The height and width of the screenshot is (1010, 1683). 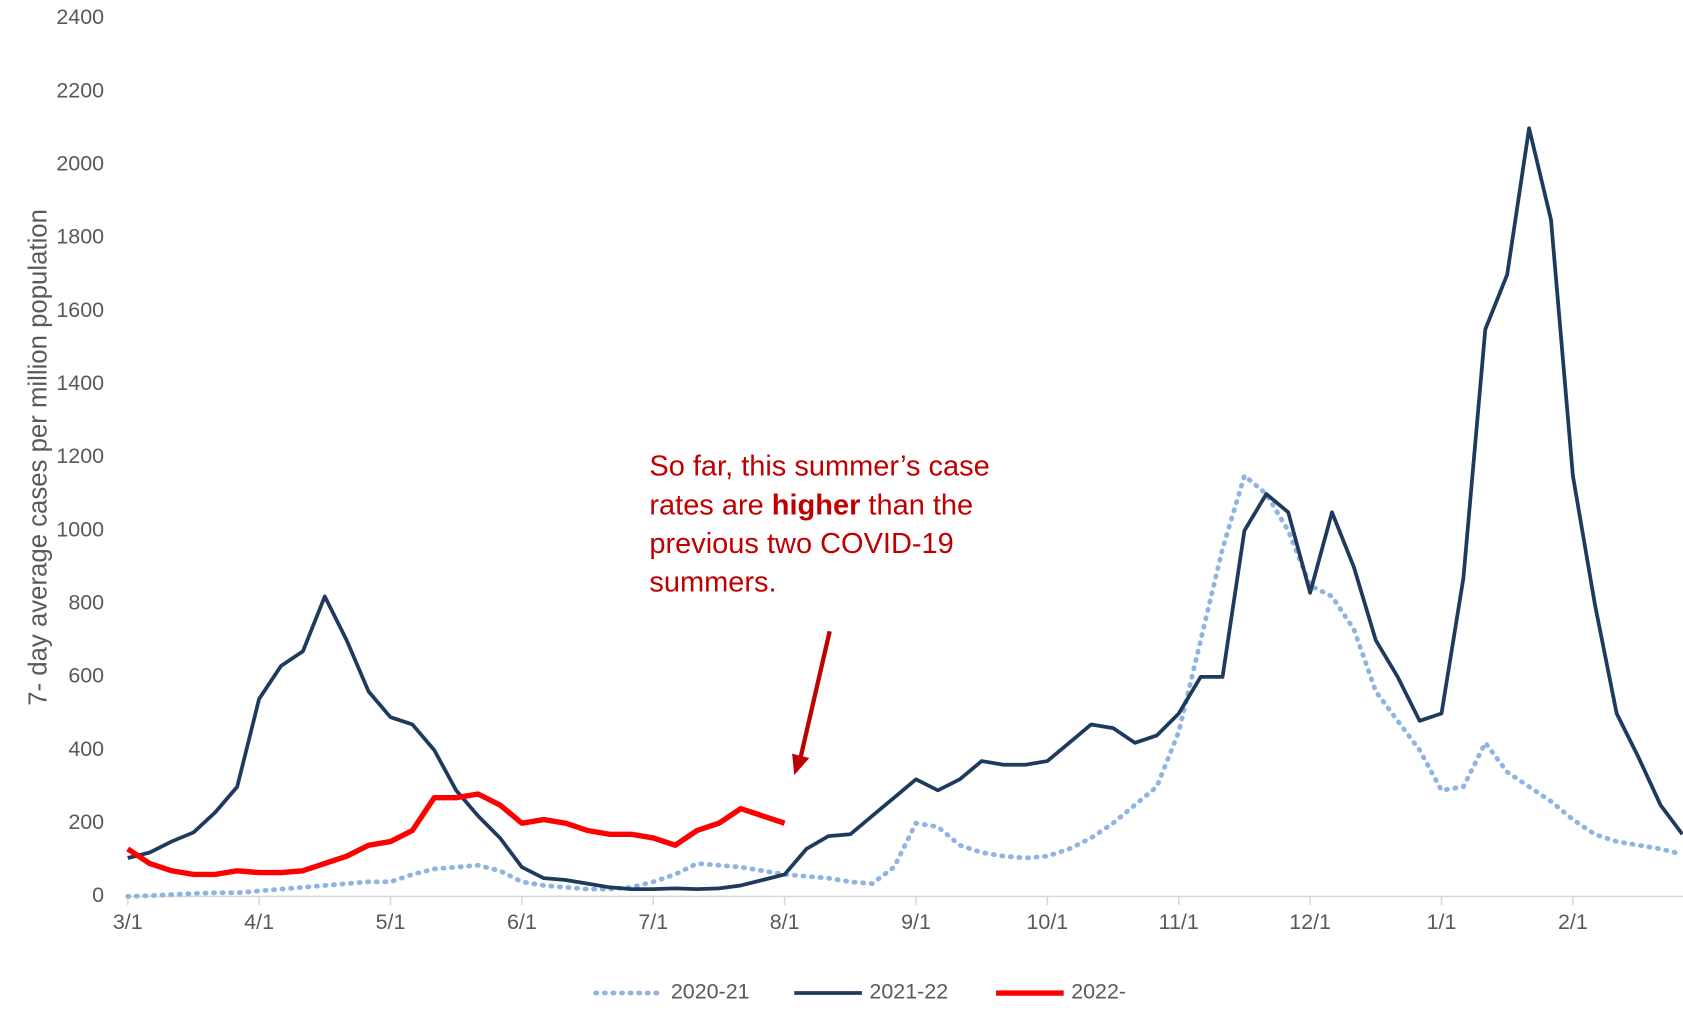 What do you see at coordinates (816, 504) in the screenshot?
I see `annotation-bold: higher` at bounding box center [816, 504].